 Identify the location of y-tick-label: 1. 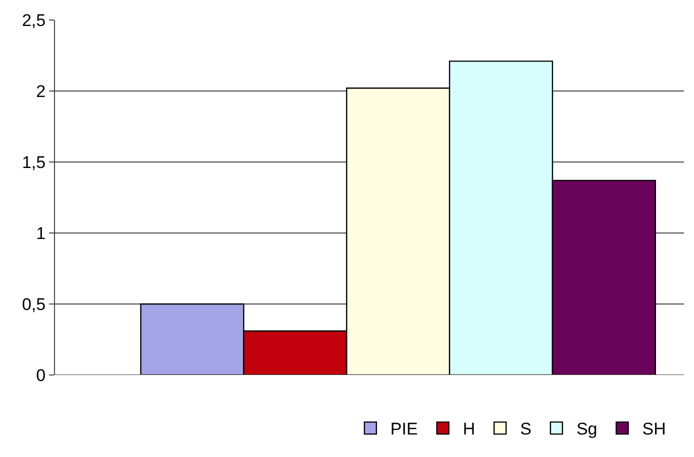
(41, 233).